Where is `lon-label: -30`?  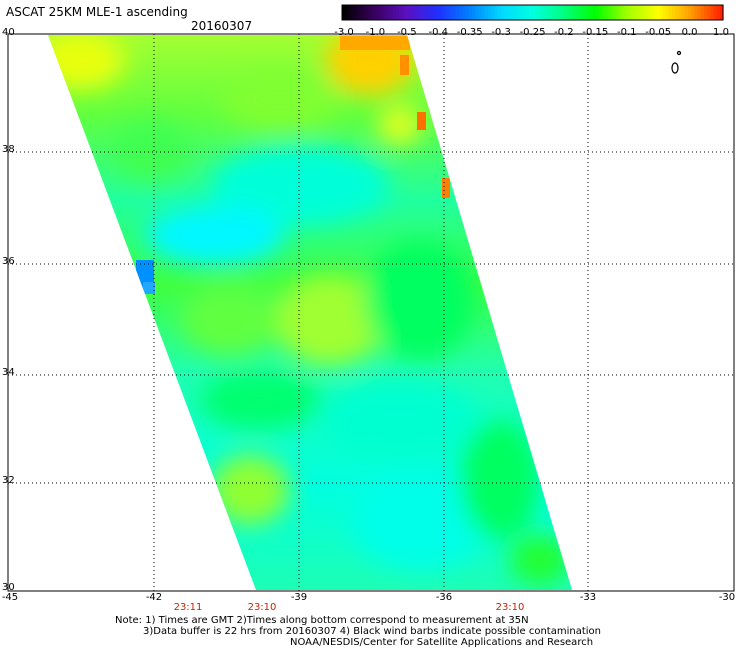
lon-label: -30 is located at coordinates (727, 597).